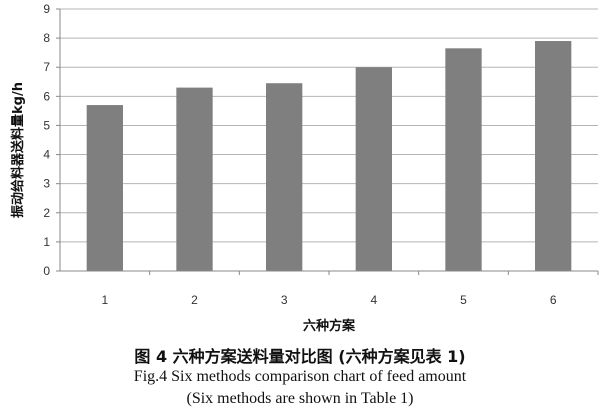 The image size is (600, 415). Describe the element at coordinates (46, 242) in the screenshot. I see `y-tick-label: 1` at that location.